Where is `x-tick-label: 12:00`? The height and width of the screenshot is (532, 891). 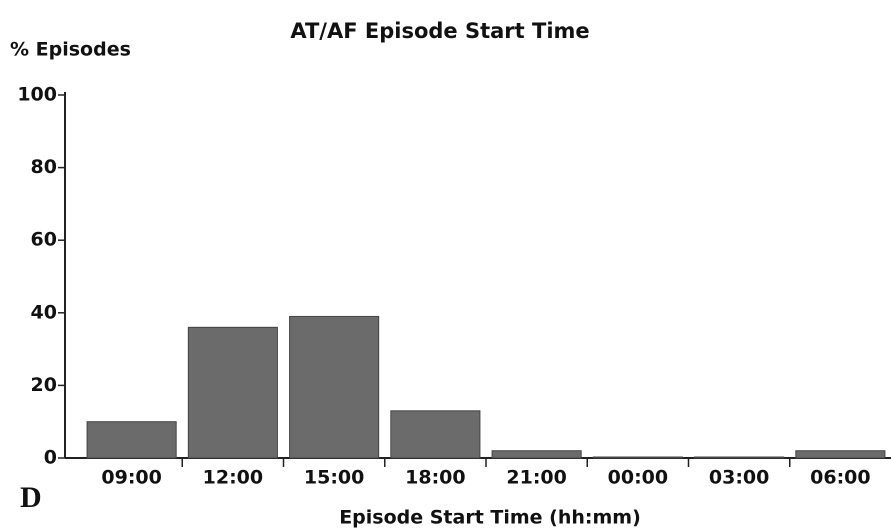
x-tick-label: 12:00 is located at coordinates (233, 478).